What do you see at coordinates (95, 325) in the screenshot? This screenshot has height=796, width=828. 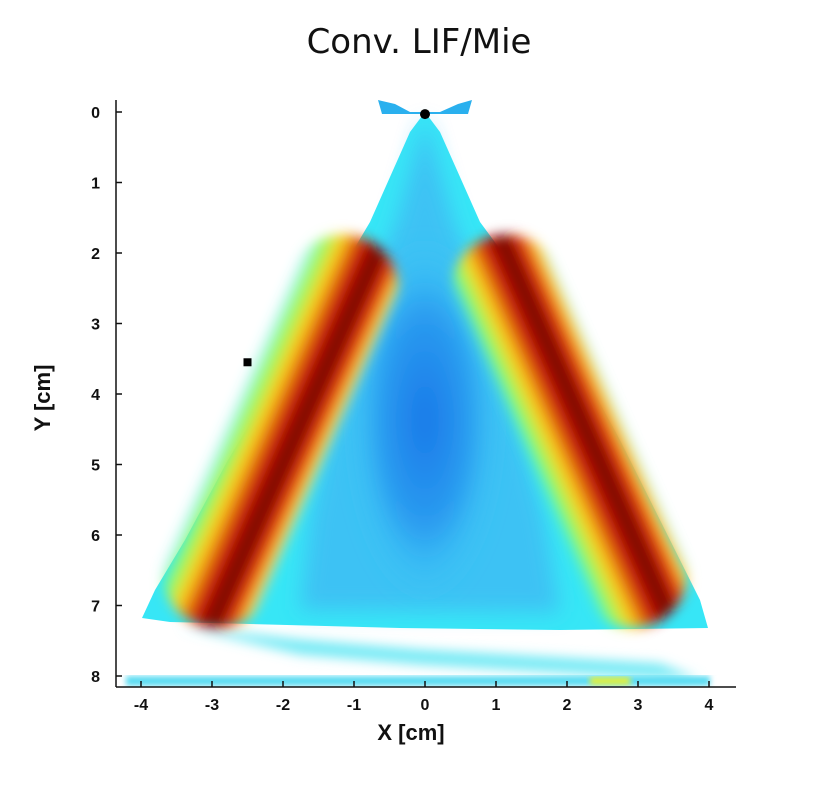 I see `y-tick-label: 3` at bounding box center [95, 325].